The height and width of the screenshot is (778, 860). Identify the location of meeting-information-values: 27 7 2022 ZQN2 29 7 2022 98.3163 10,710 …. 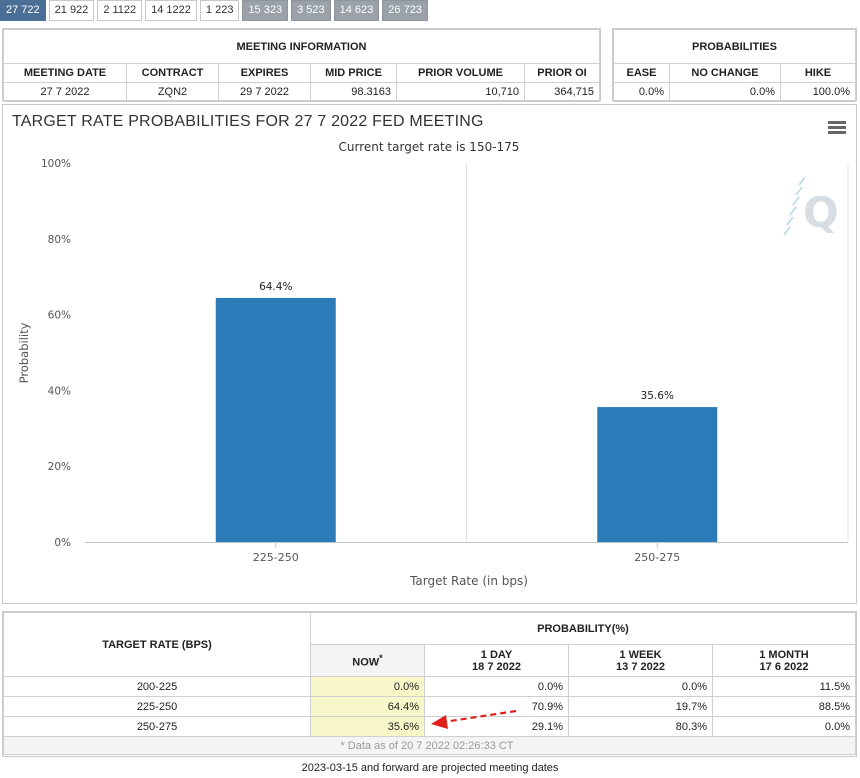
(301, 92).